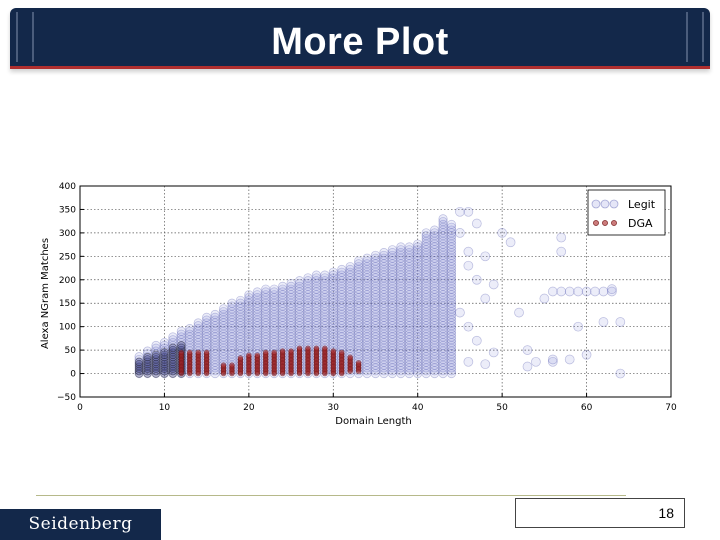 The width and height of the screenshot is (720, 540). Describe the element at coordinates (642, 204) in the screenshot. I see `legend-label-legit: Legit` at that location.